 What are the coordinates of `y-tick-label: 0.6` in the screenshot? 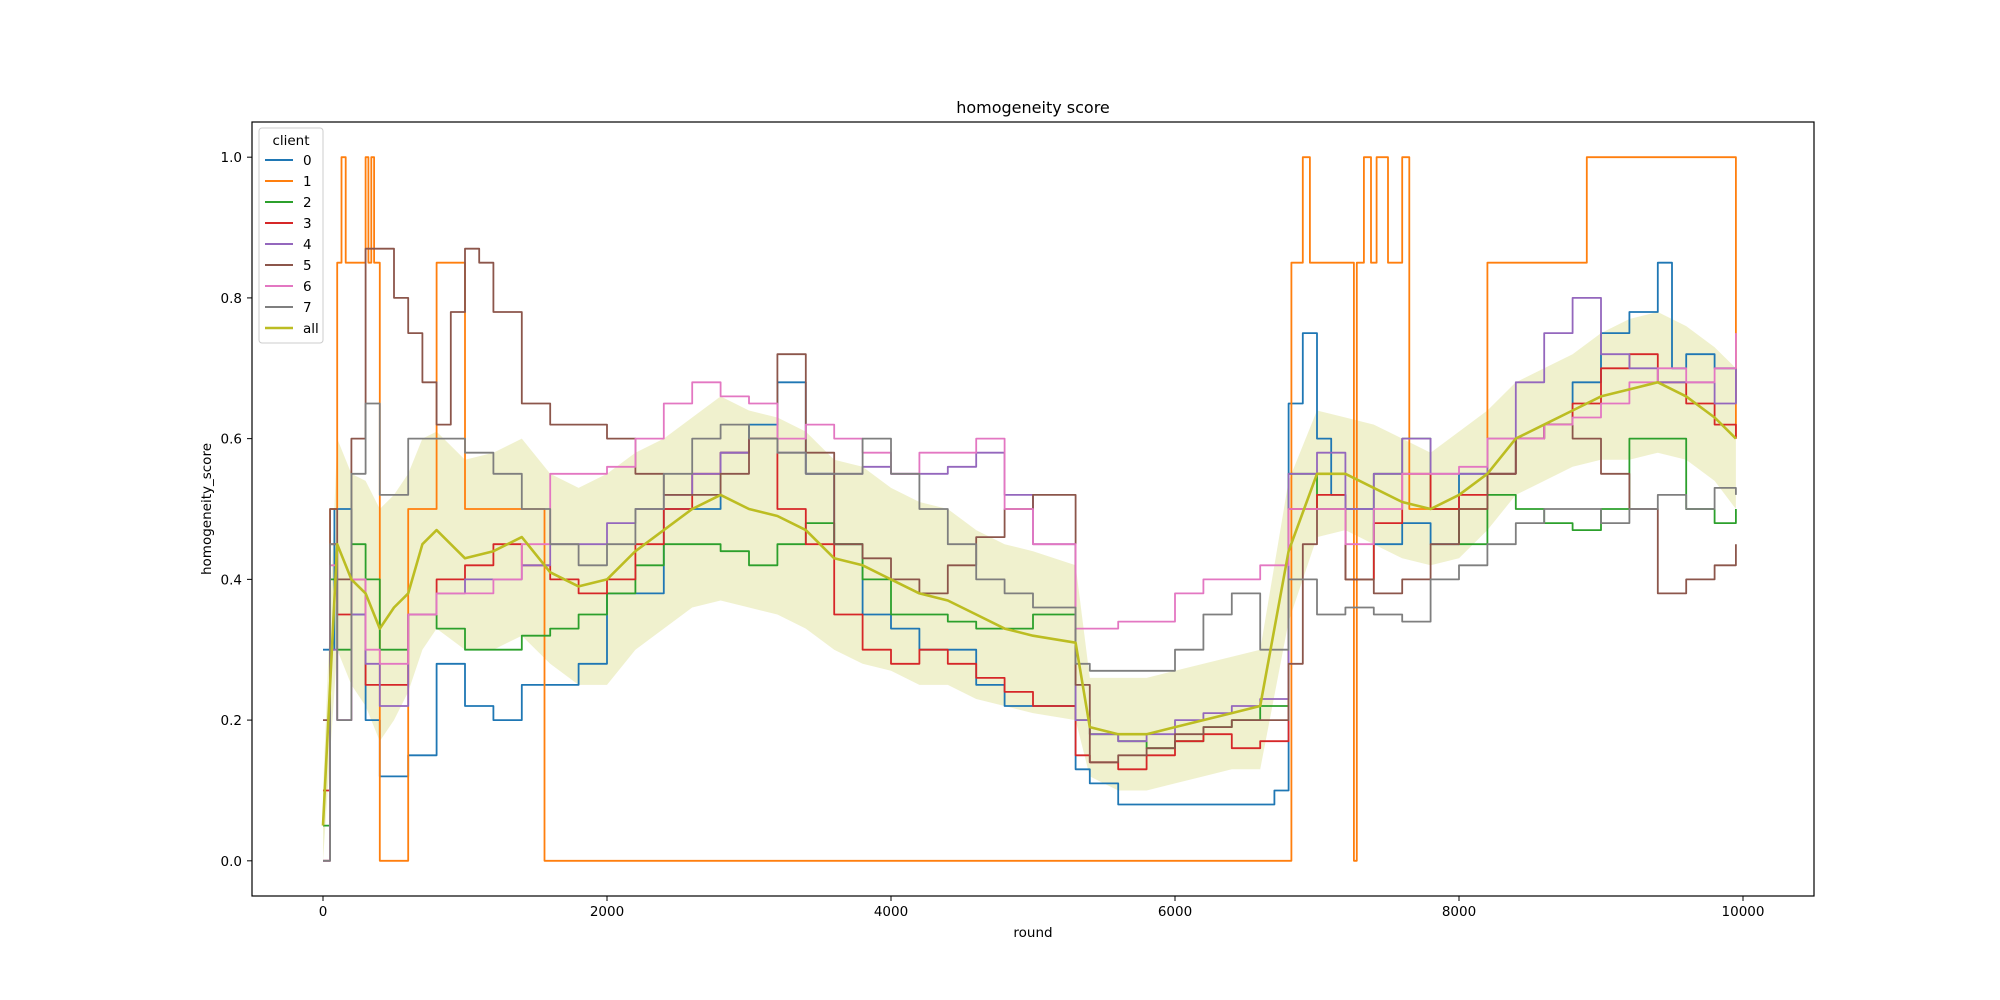 It's located at (231, 440).